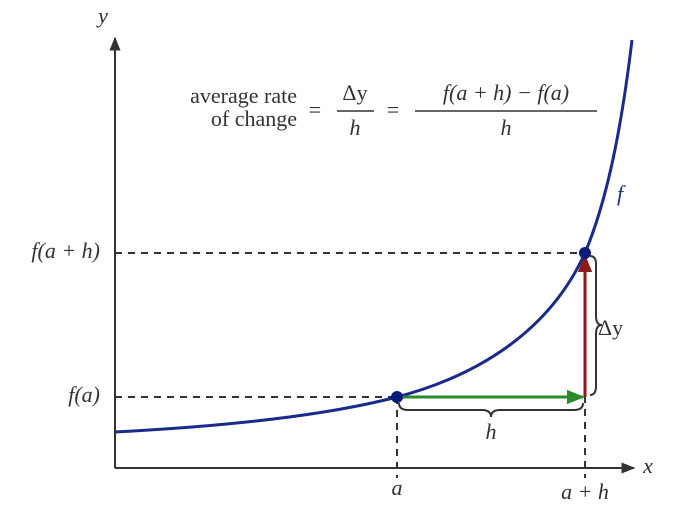 This screenshot has width=674, height=526. What do you see at coordinates (397, 397) in the screenshot?
I see `point-a` at bounding box center [397, 397].